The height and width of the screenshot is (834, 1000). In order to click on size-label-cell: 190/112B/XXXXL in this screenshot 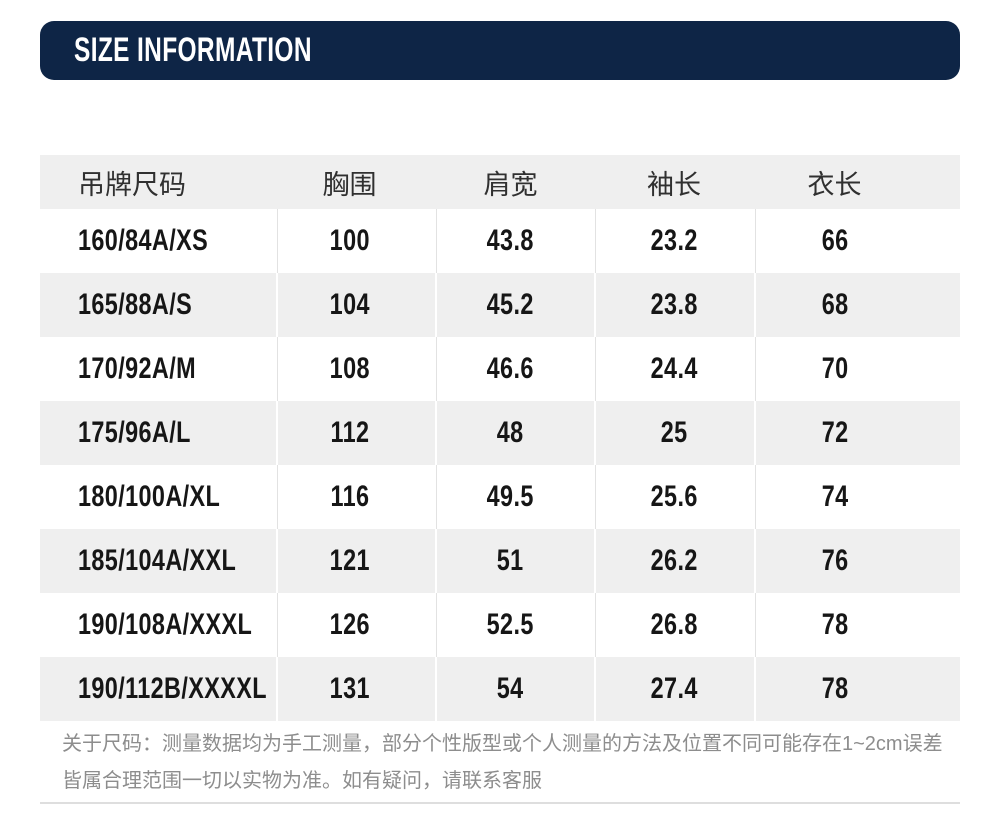, I will do `click(158, 689)`.